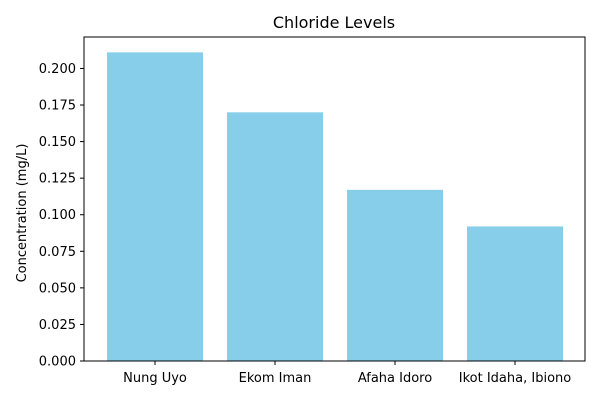 The image size is (600, 405). I want to click on bar-ikot-idaha-ibiono, so click(515, 293).